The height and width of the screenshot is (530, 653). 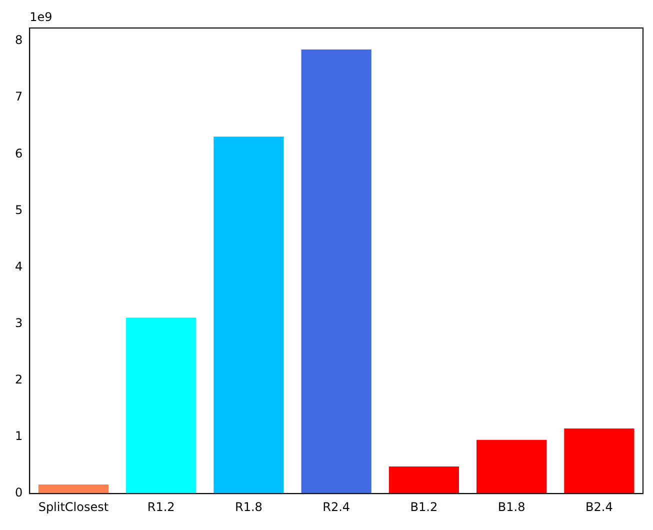 I want to click on x-tick-label: R1.8, so click(x=248, y=507).